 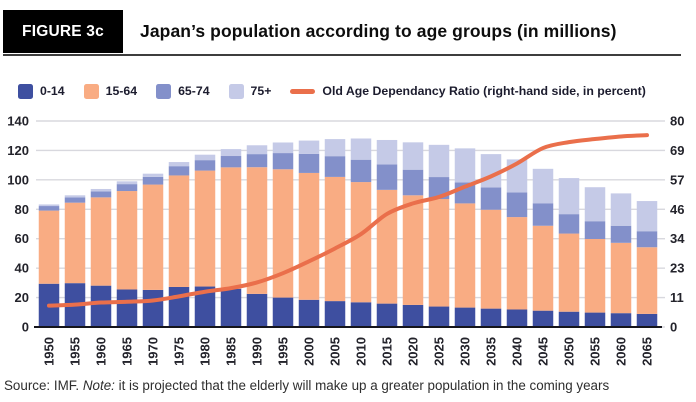 What do you see at coordinates (75, 196) in the screenshot?
I see `bar-segment-75+-1955` at bounding box center [75, 196].